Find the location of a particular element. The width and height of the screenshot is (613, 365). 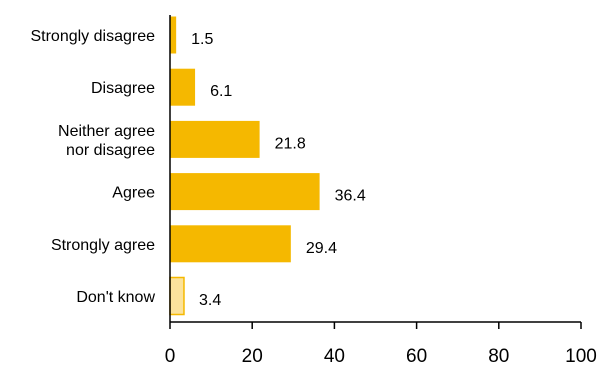

bar-agree is located at coordinates (245, 192).